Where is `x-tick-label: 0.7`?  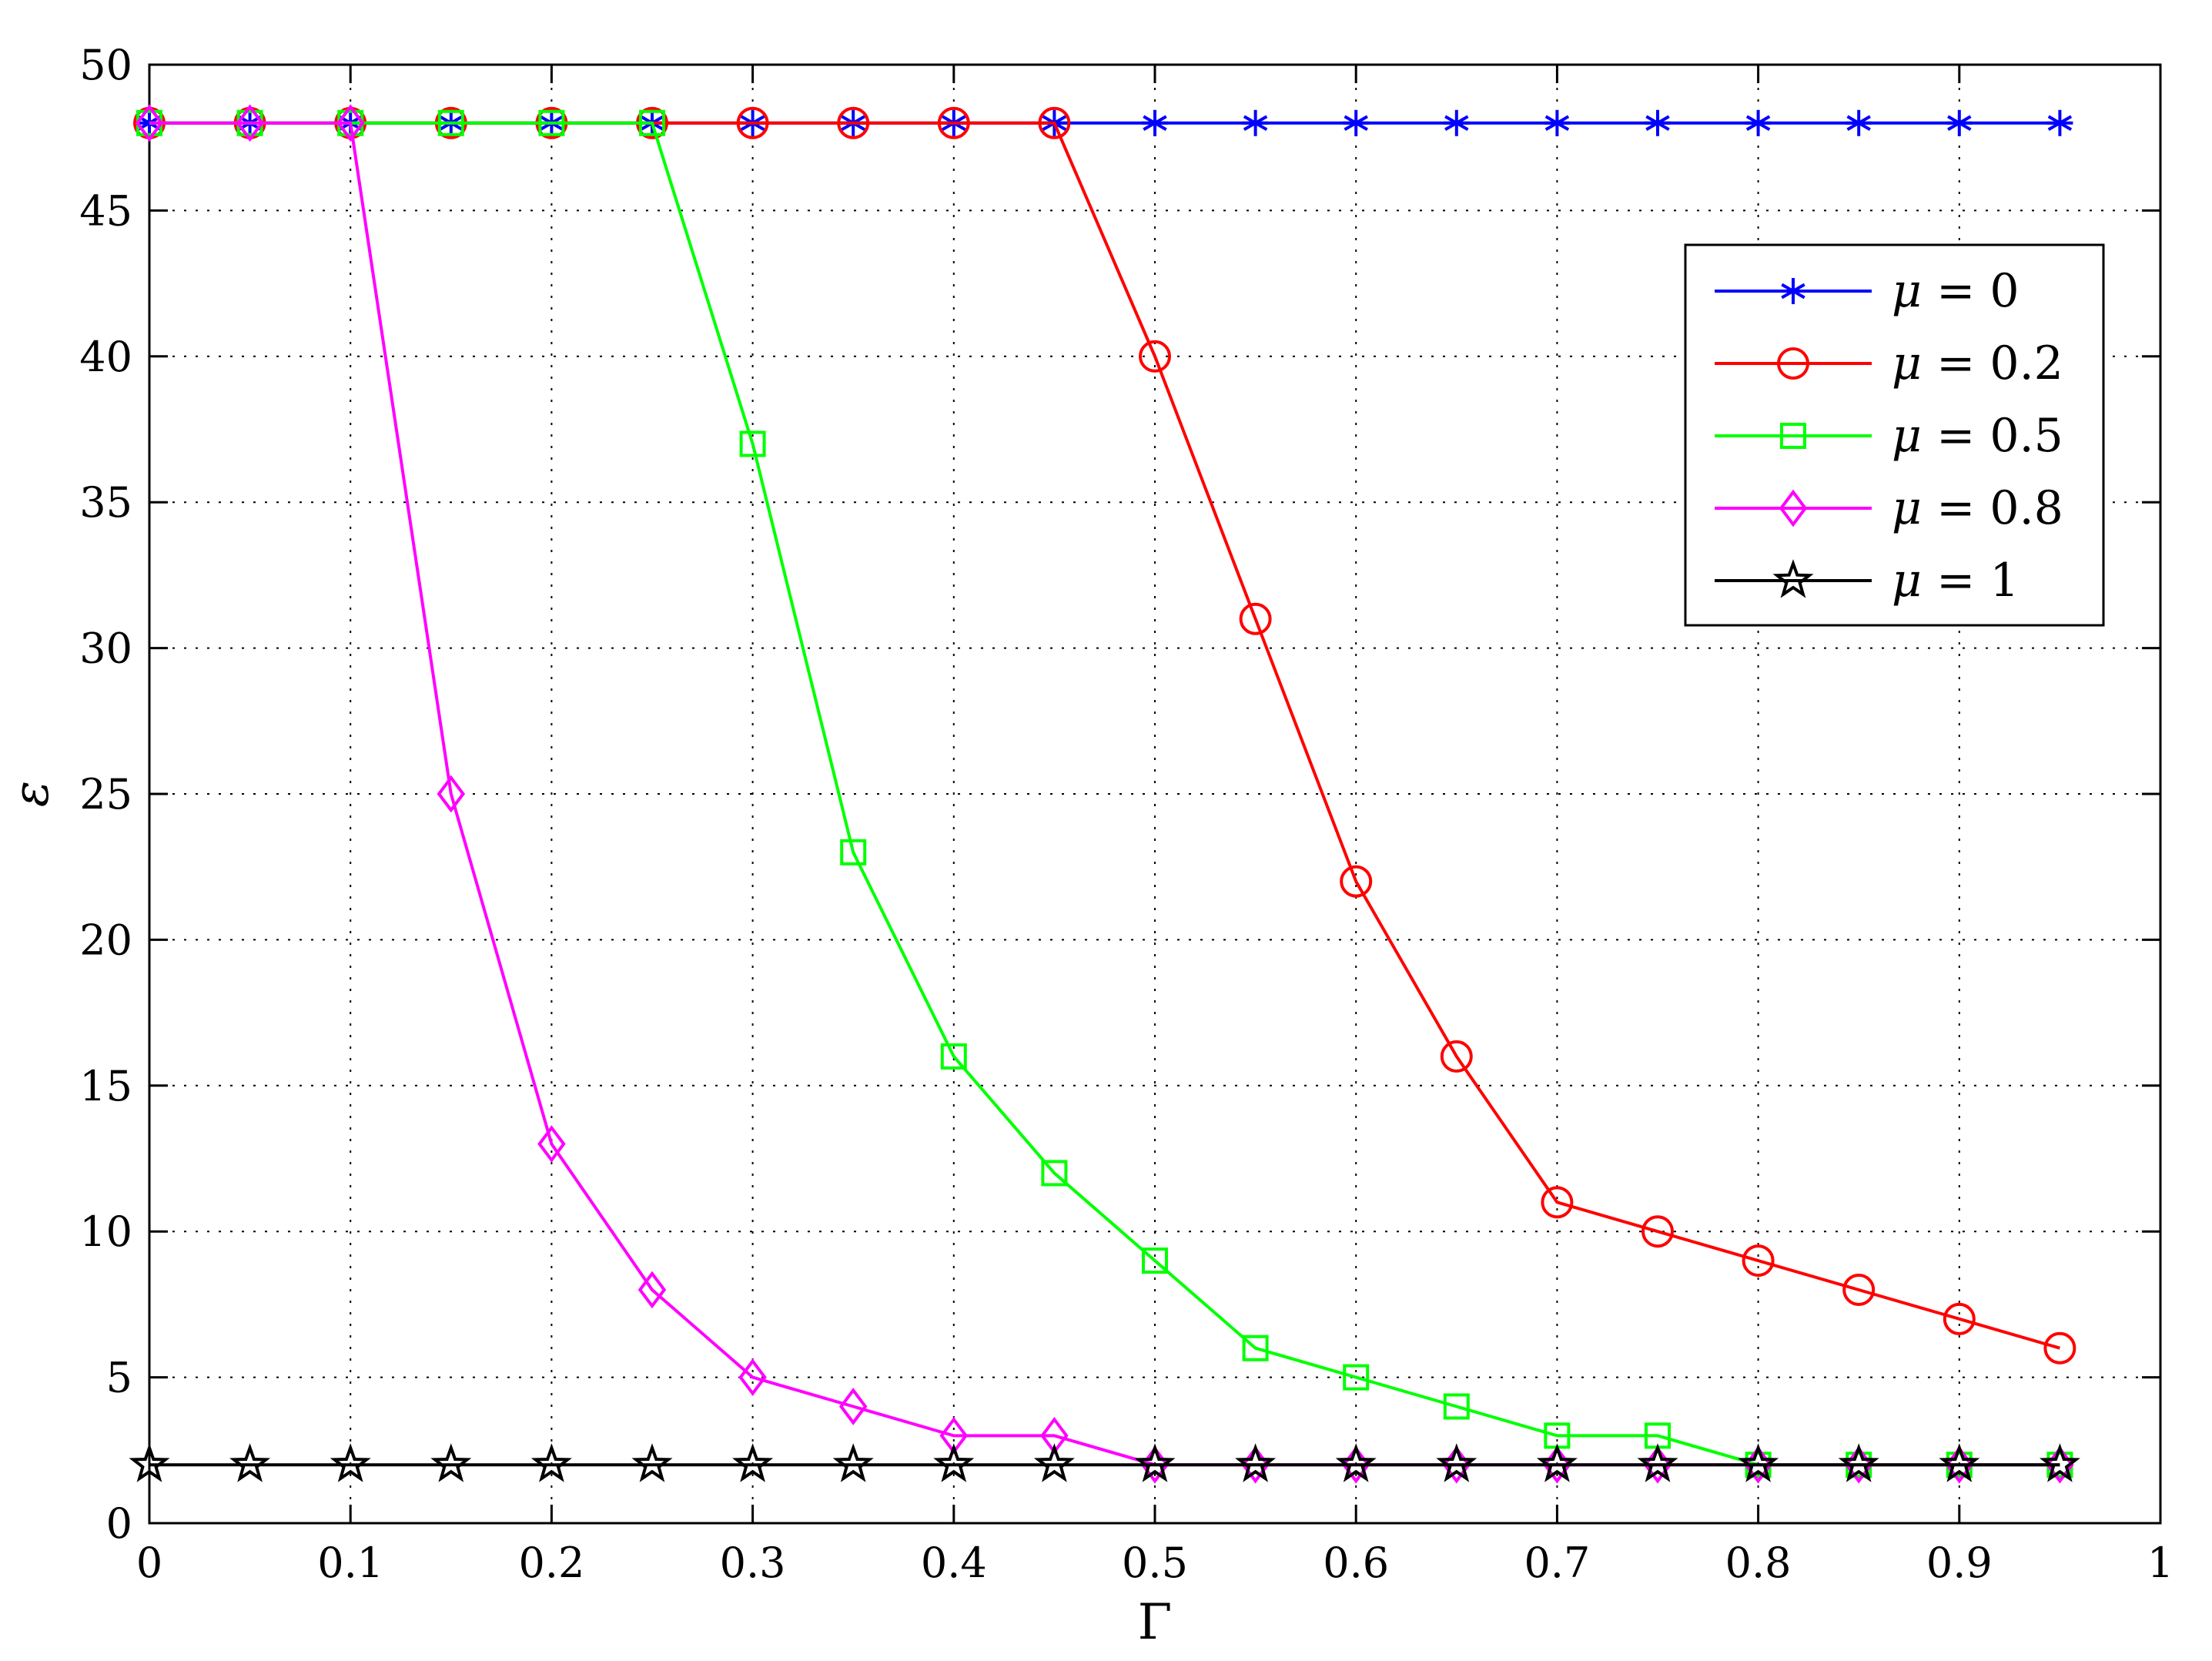 x-tick-label: 0.7 is located at coordinates (1557, 1563).